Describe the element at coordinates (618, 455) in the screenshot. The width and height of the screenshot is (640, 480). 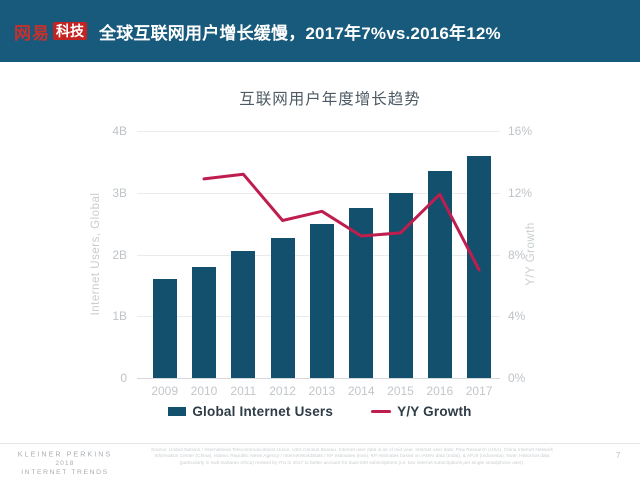
I see `page-number: 7` at that location.